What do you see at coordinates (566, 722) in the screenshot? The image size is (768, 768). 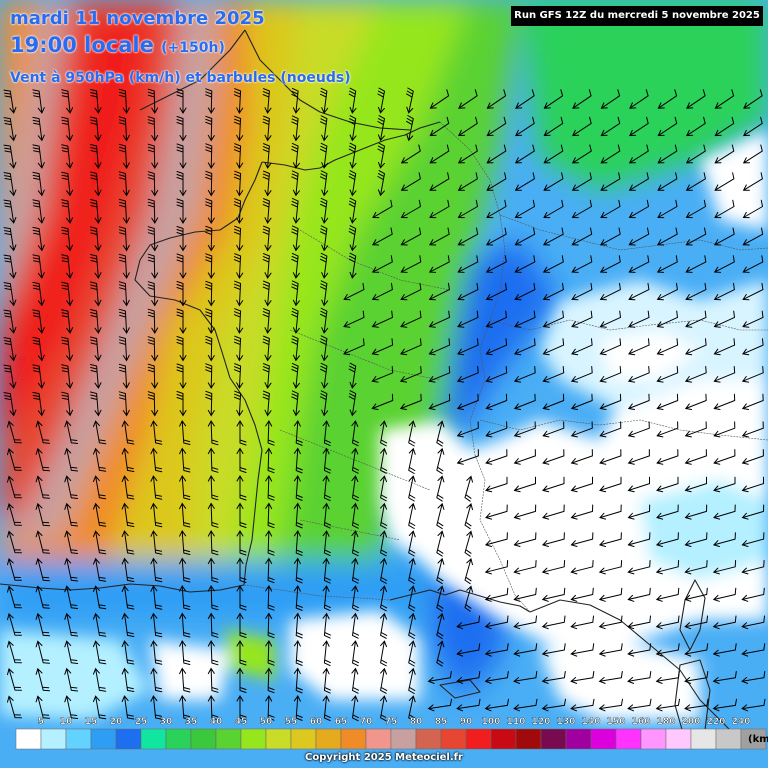 I see `legend-label: 130` at bounding box center [566, 722].